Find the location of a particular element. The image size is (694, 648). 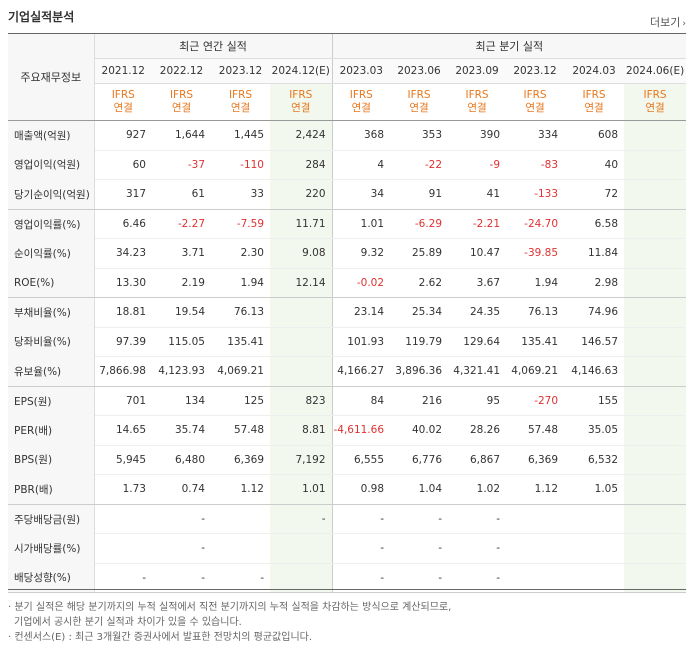

table-cell: 34.23 is located at coordinates (123, 253).